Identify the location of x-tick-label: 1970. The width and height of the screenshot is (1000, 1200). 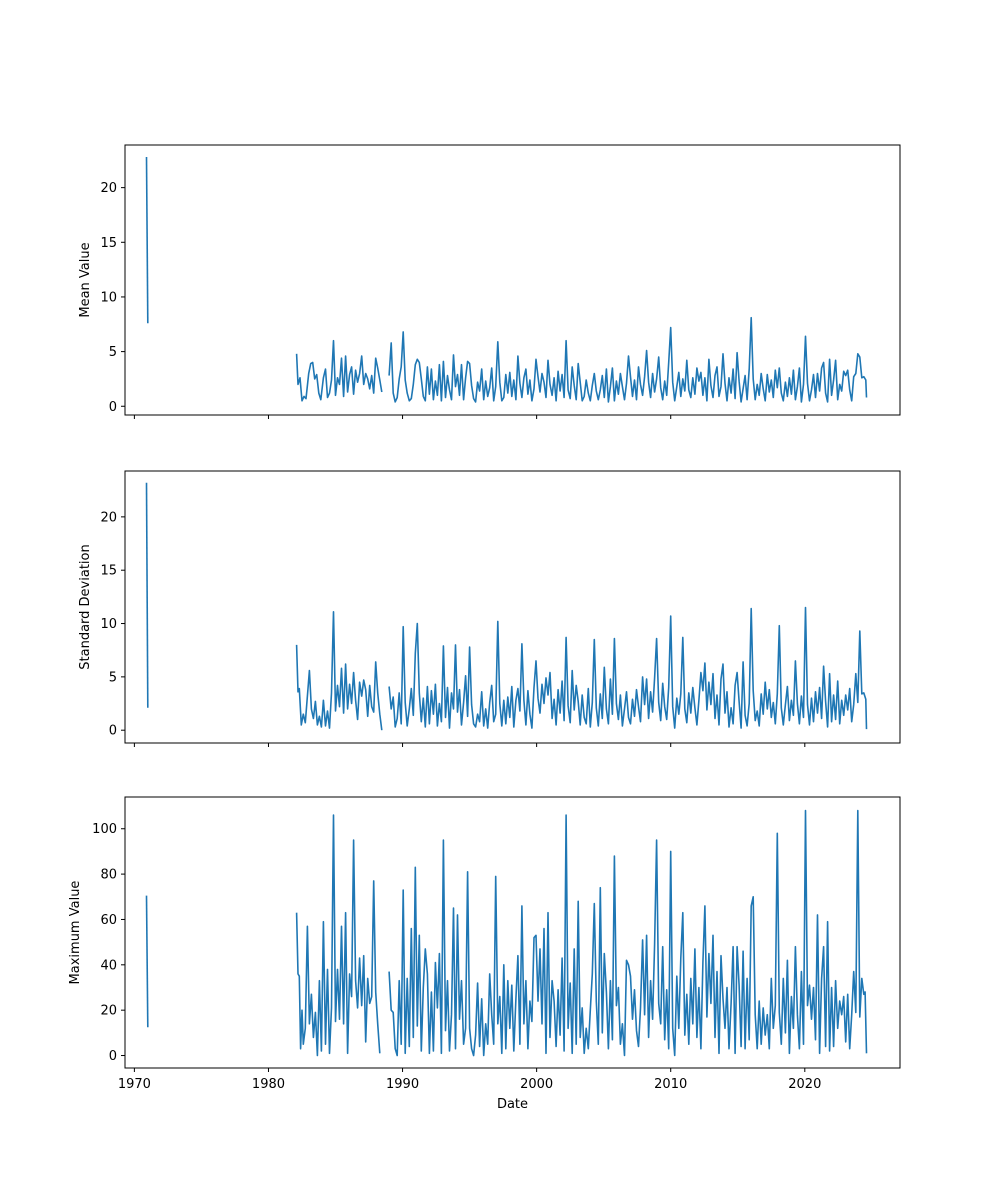
(134, 1084).